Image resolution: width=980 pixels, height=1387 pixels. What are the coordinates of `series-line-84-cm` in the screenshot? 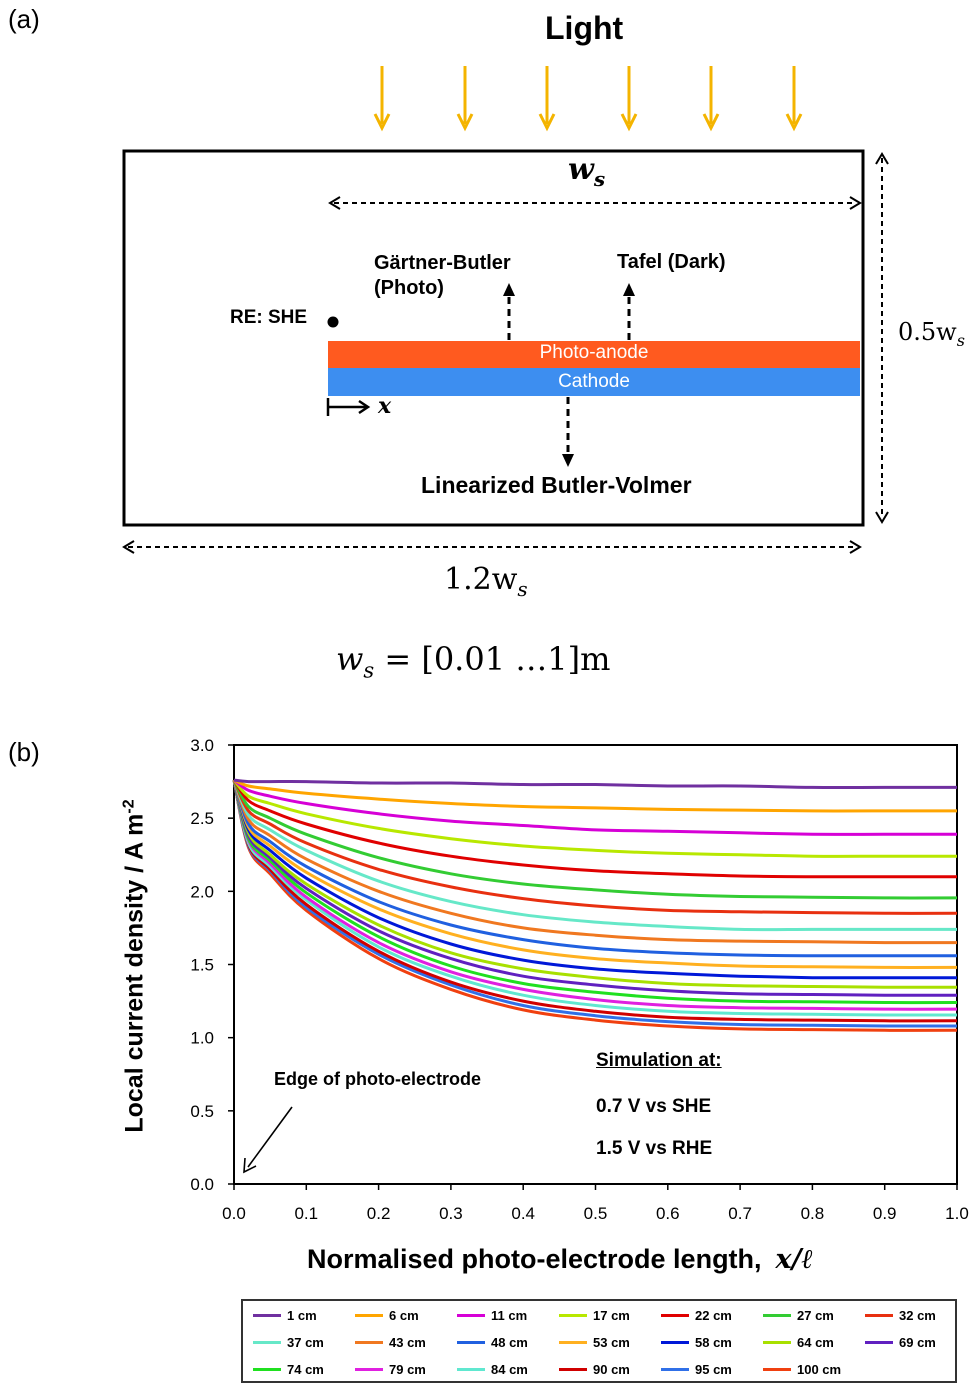 It's located at (595, 898).